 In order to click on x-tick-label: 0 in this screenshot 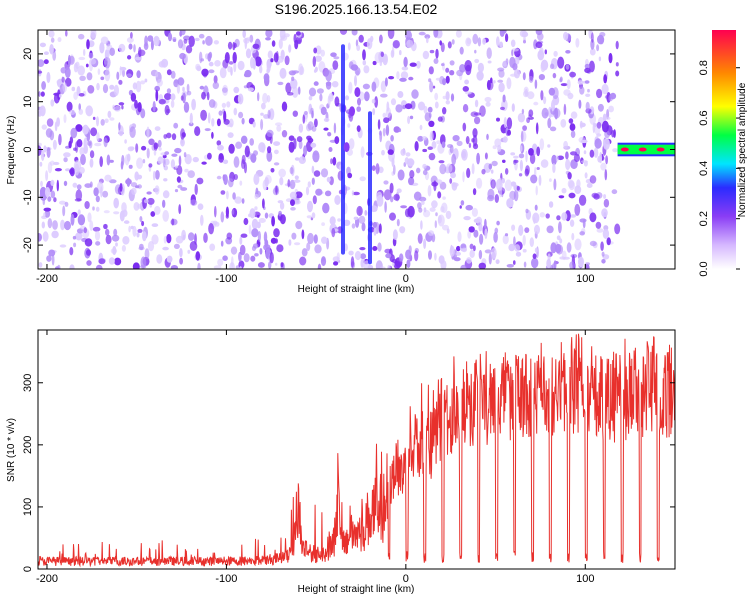, I will do `click(406, 579)`.